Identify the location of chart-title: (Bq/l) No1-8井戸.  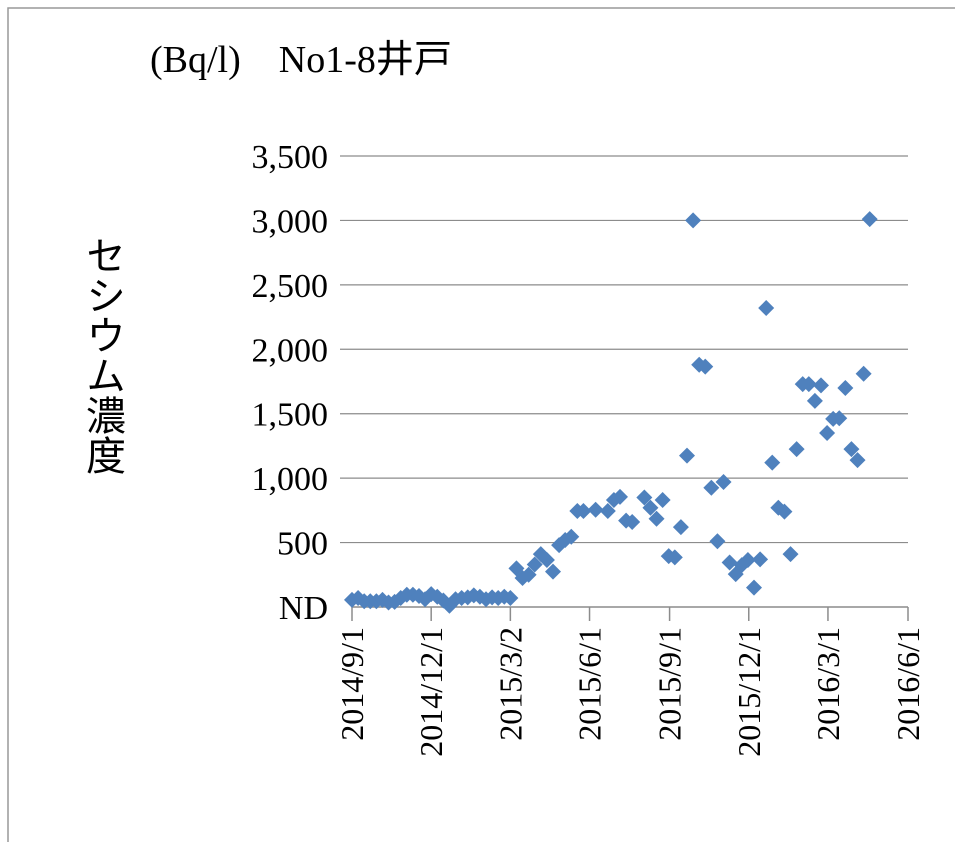
(301, 60).